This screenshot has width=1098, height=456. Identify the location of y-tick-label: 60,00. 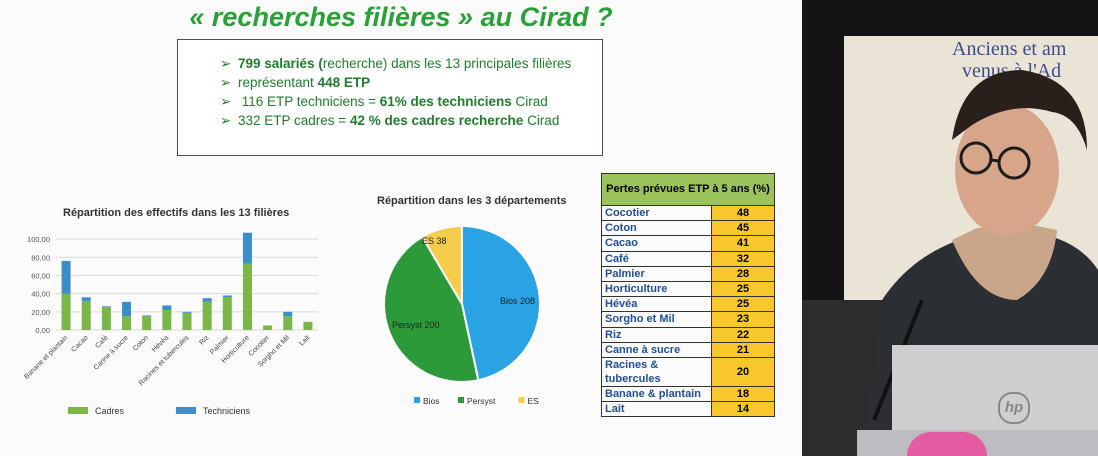
(40, 275).